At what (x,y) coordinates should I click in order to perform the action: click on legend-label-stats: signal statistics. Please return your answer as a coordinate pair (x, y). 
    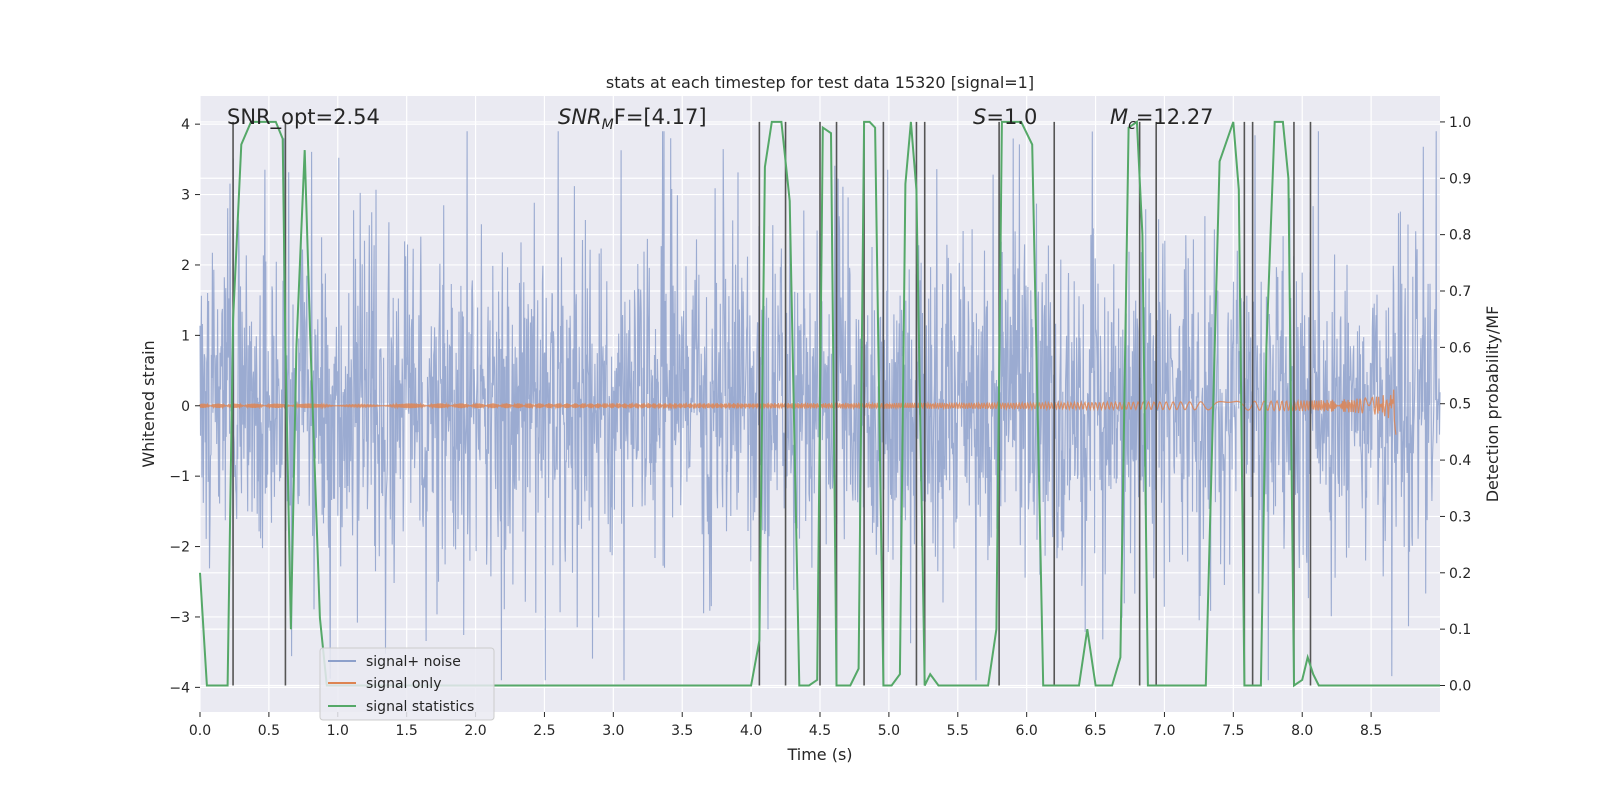
    Looking at the image, I should click on (420, 707).